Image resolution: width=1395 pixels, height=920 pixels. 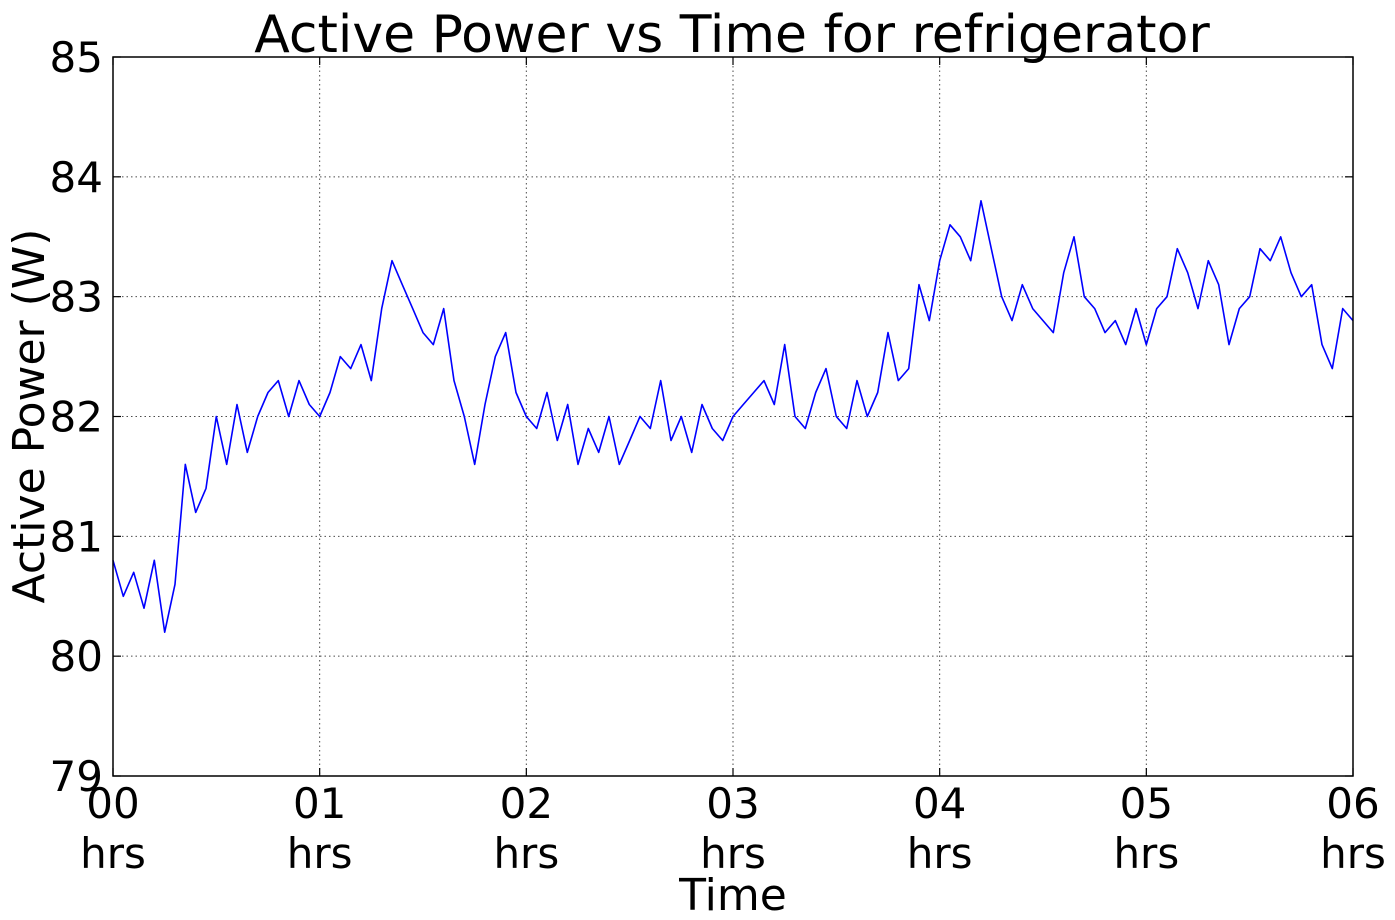 What do you see at coordinates (939, 803) in the screenshot?
I see `x-tick-label: 04` at bounding box center [939, 803].